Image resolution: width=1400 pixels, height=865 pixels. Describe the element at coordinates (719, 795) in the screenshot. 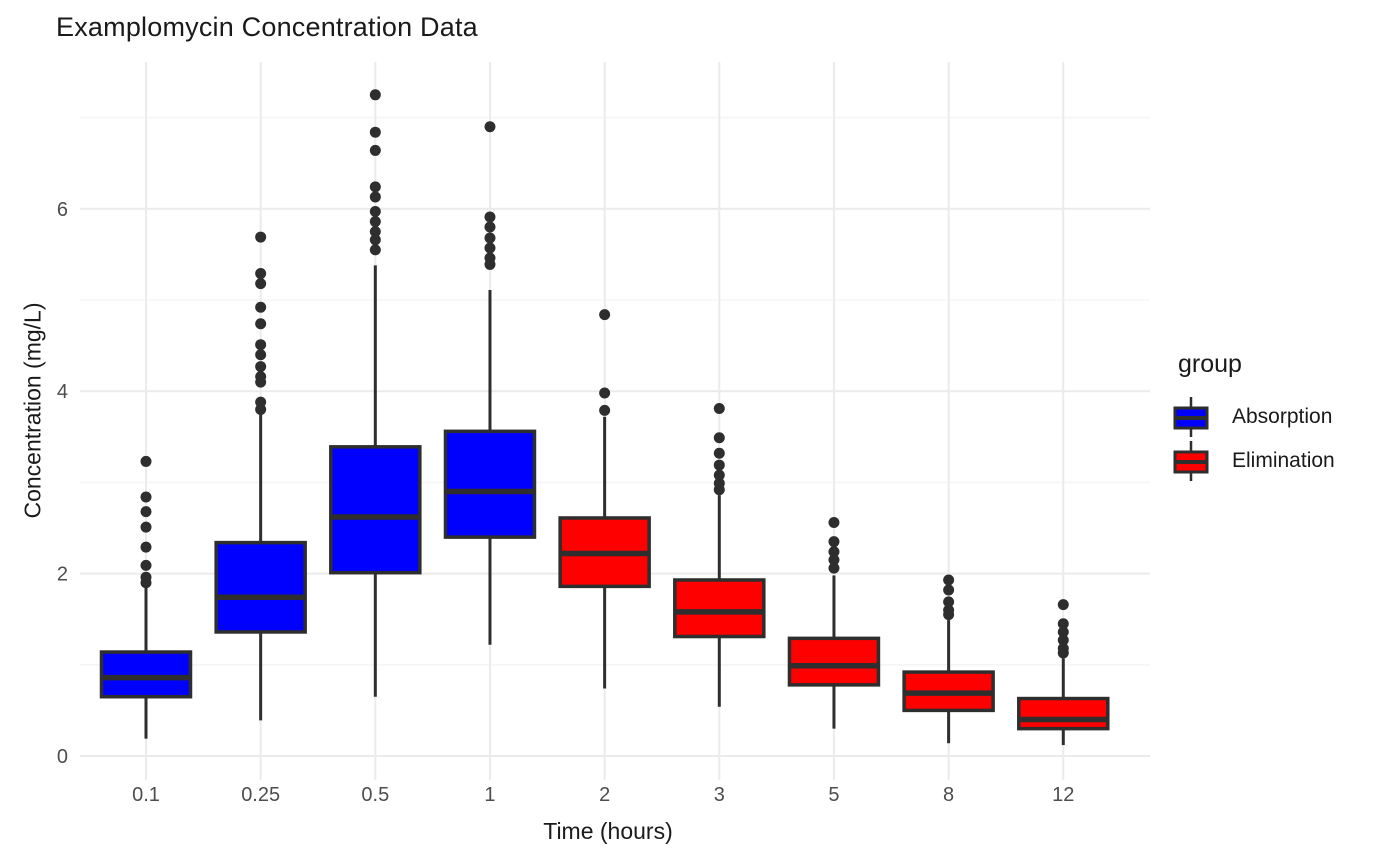

I see `x-tick-label: 3` at that location.